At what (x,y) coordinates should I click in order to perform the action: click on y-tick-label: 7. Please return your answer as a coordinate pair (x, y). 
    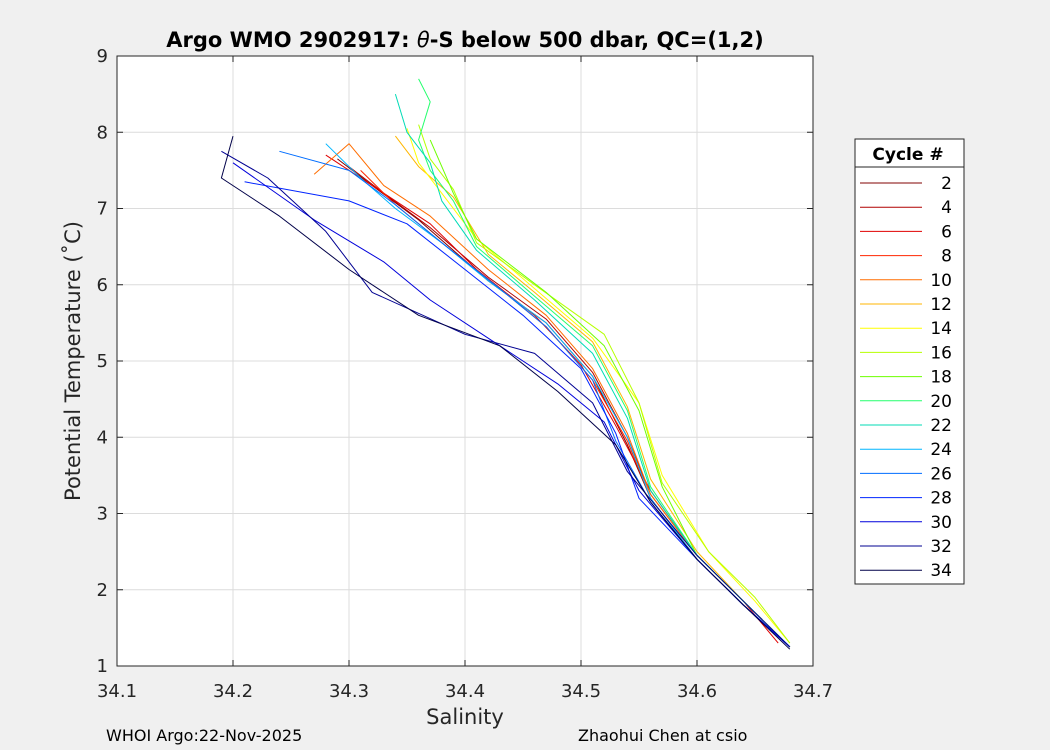
    Looking at the image, I should click on (102, 209).